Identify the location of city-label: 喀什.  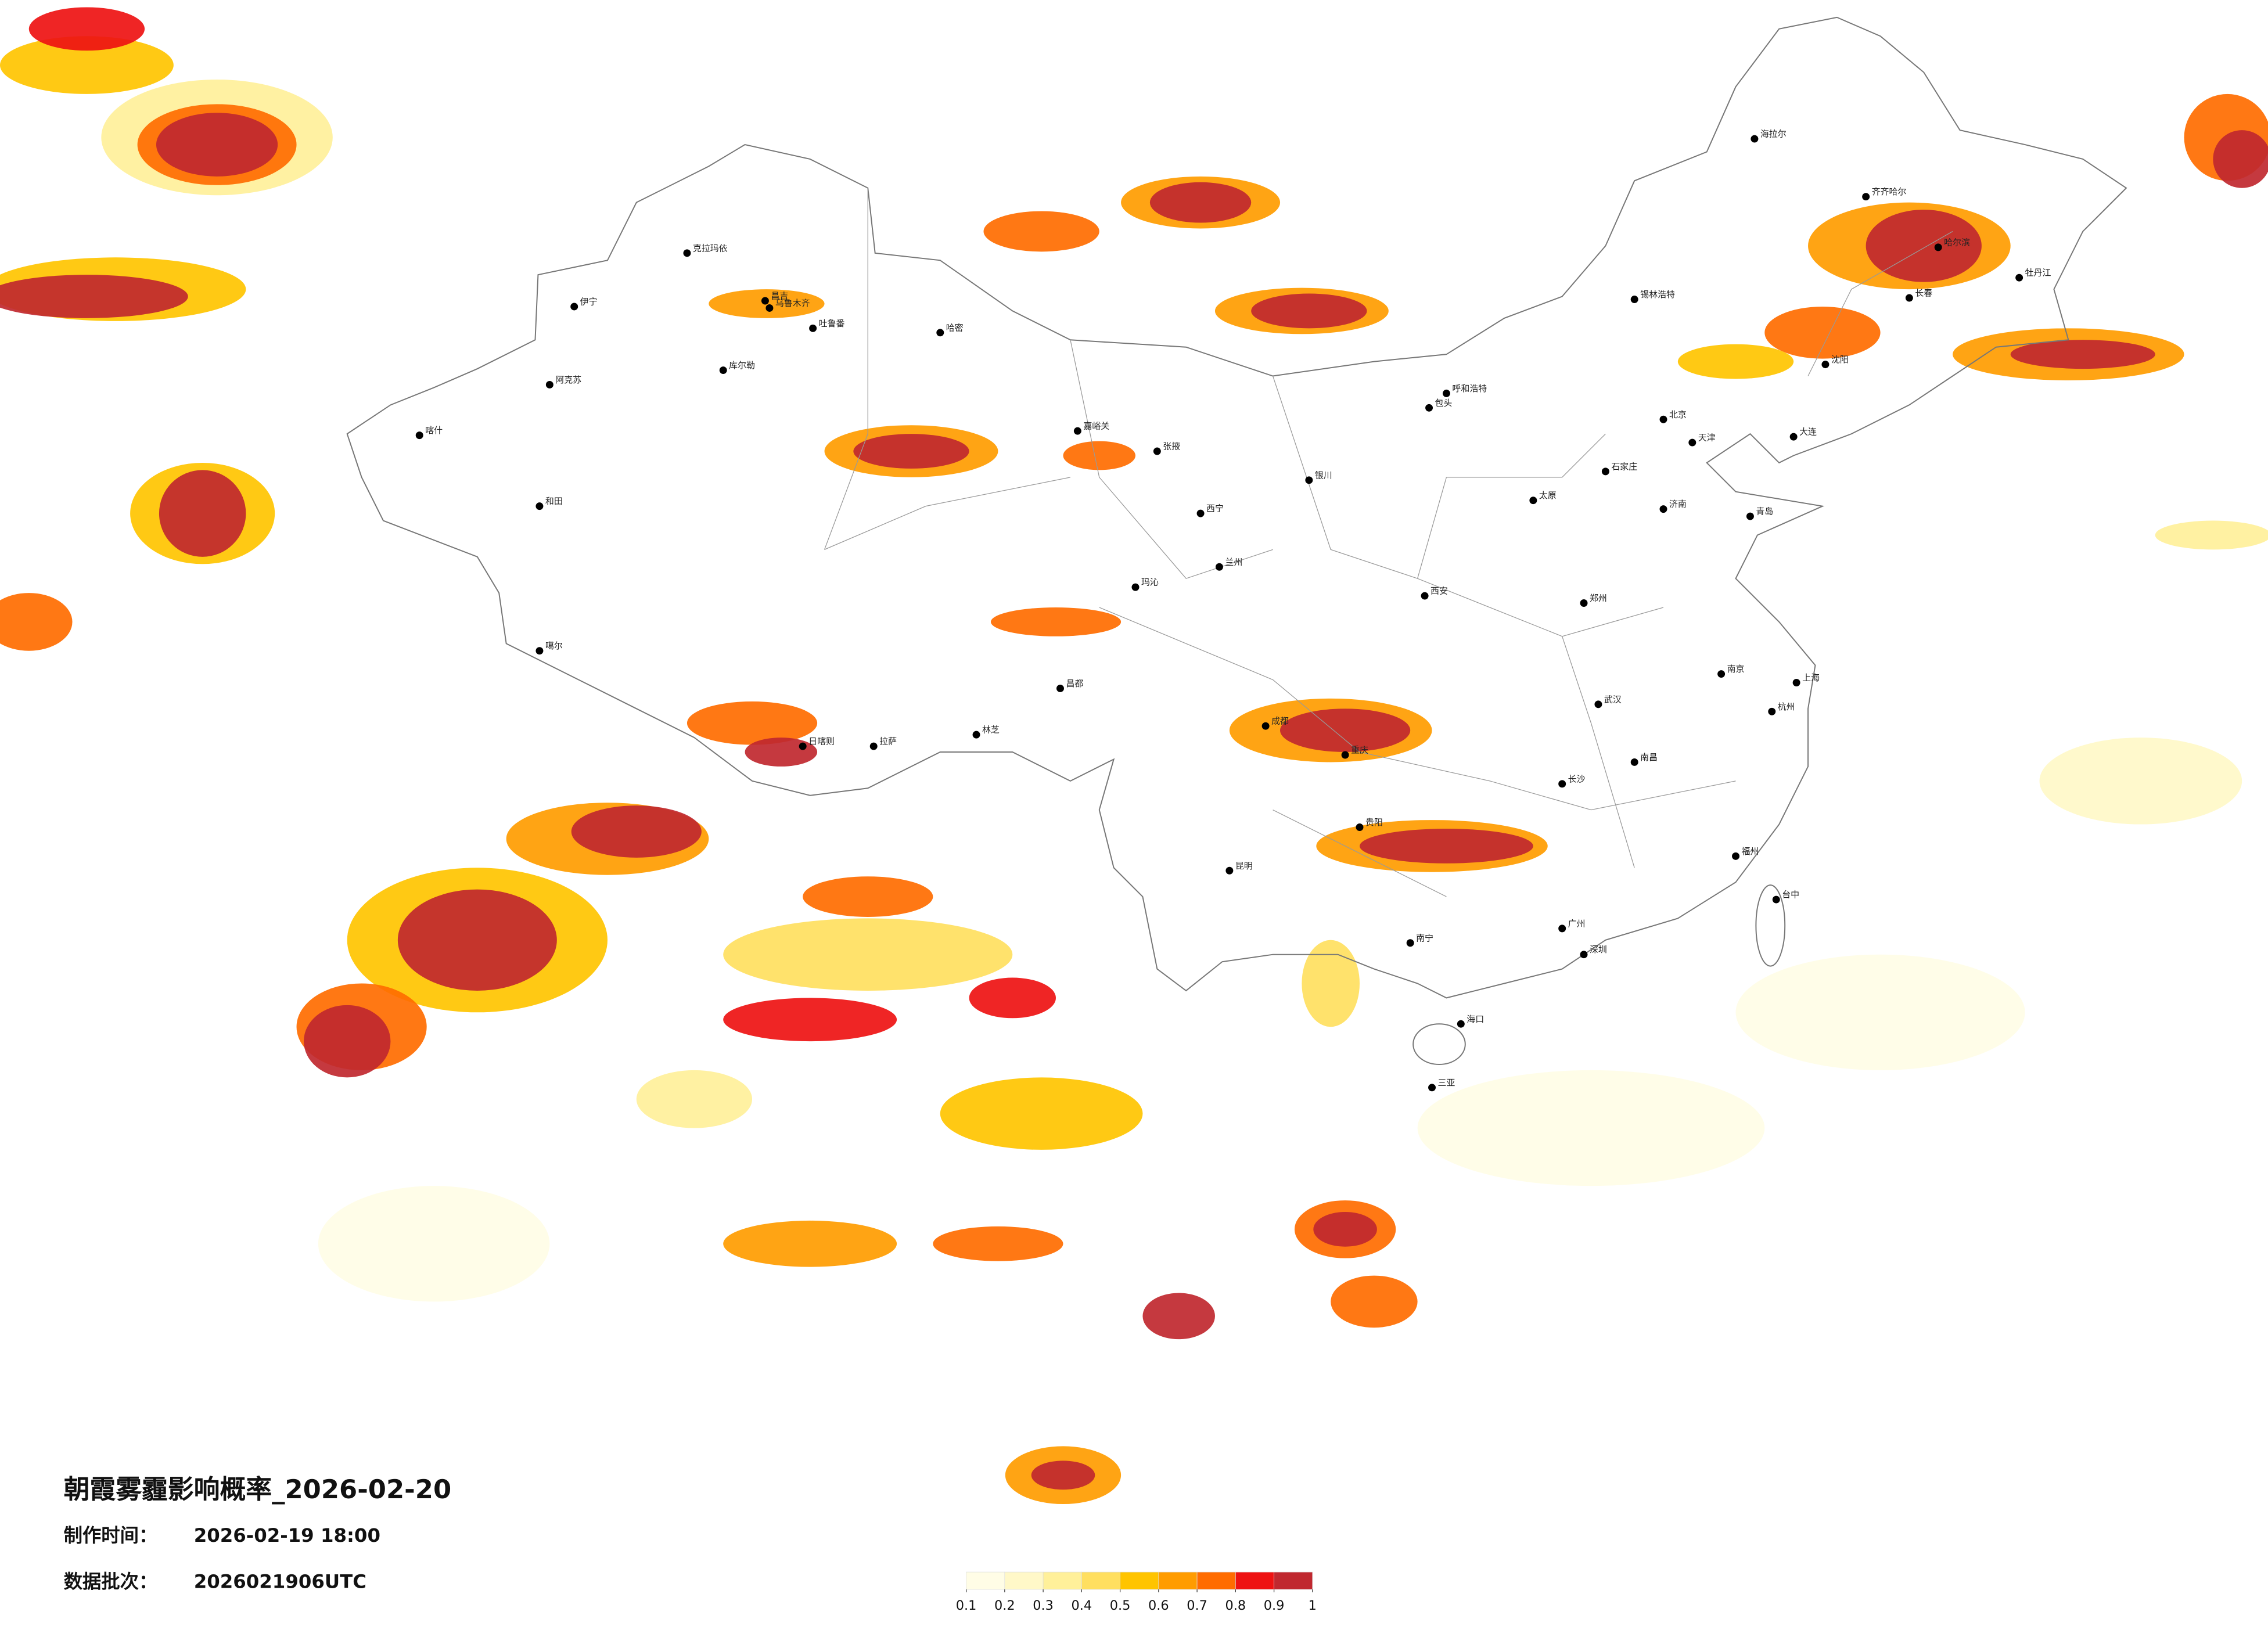
(434, 430).